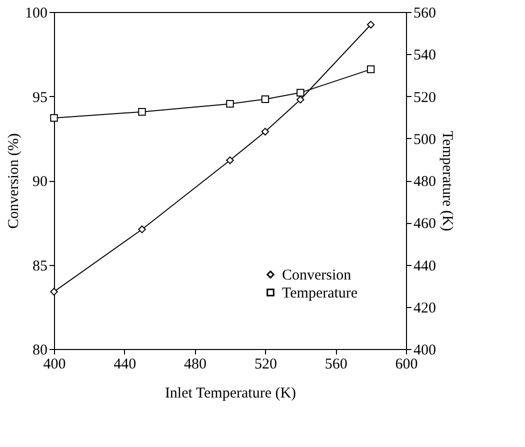 Image resolution: width=525 pixels, height=447 pixels. I want to click on x-axis-title: Inlet Temperature (K), so click(230, 394).